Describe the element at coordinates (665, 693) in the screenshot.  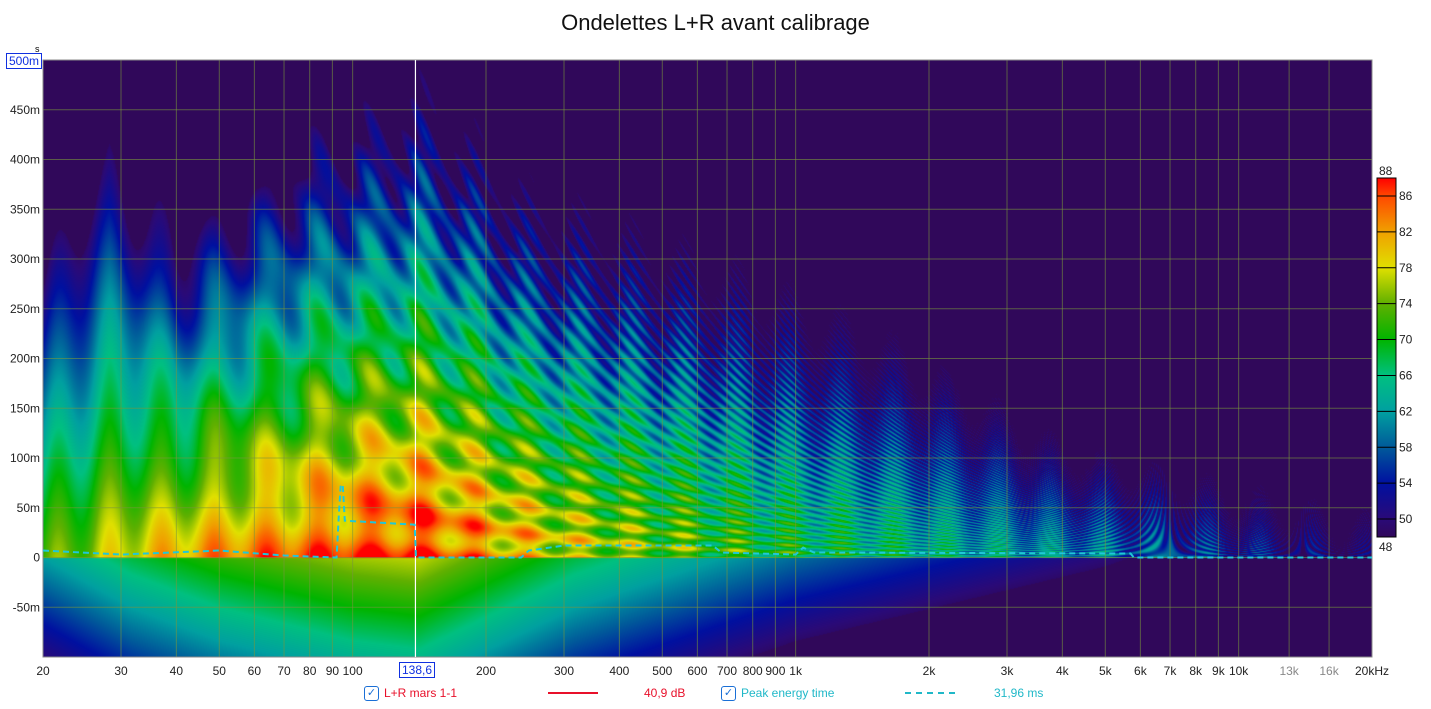
I see `legend-value-lr: 40,9 dB` at that location.